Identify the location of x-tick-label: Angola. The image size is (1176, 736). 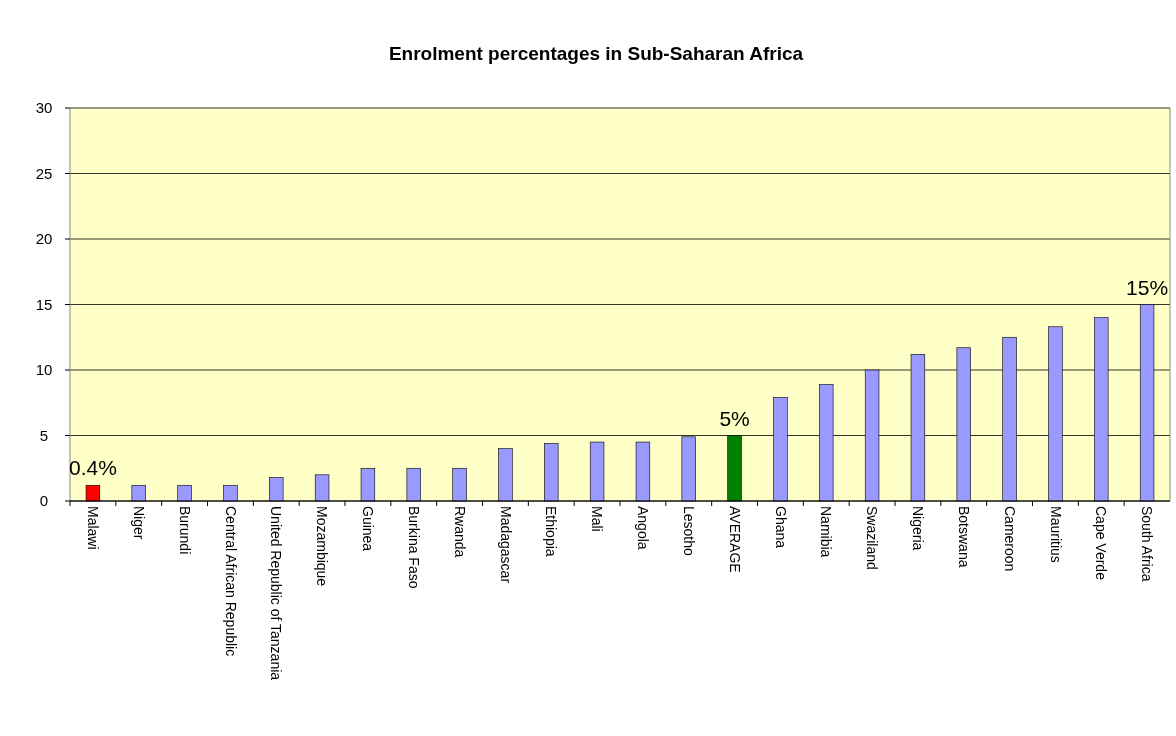
(643, 528).